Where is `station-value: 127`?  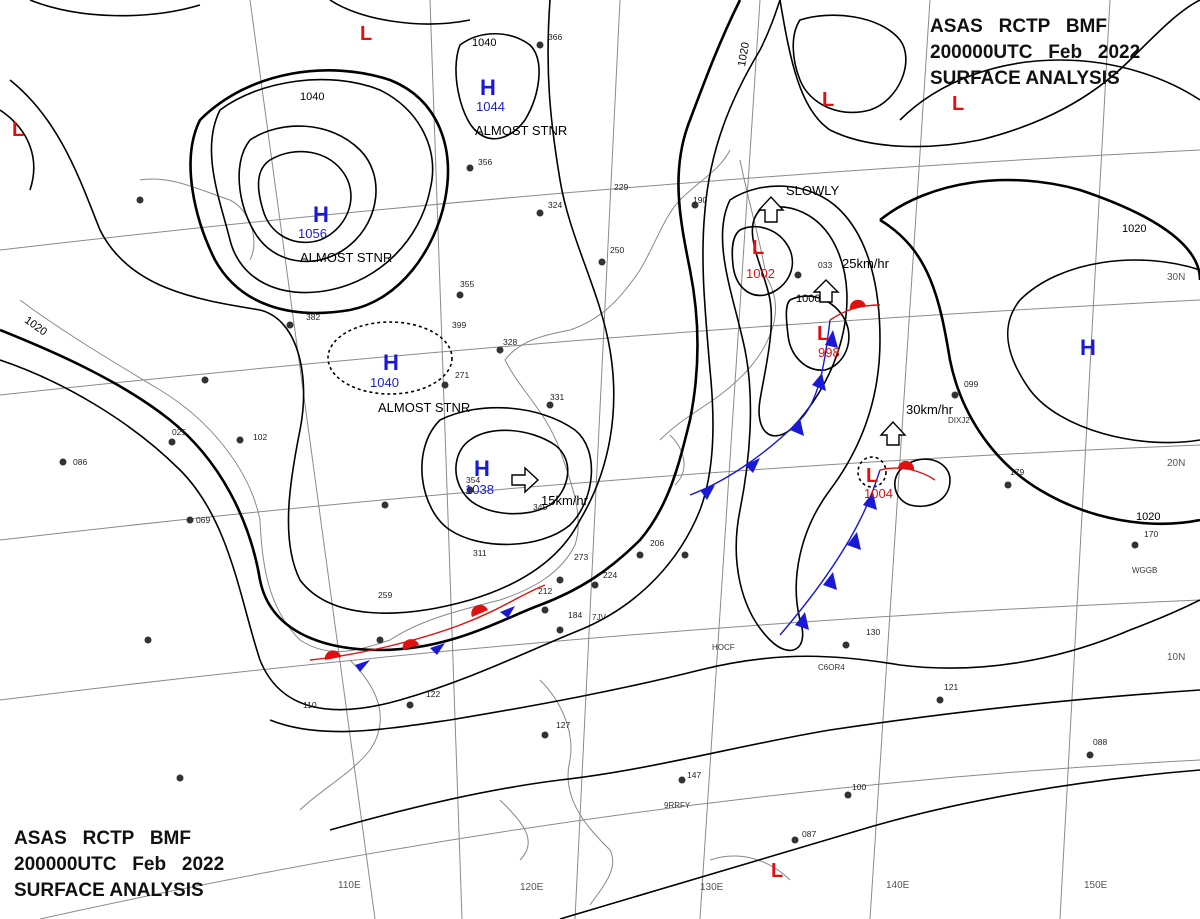 station-value: 127 is located at coordinates (563, 725).